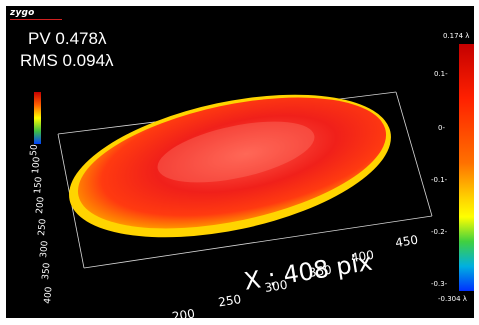  I want to click on x-tick: 350, so click(320, 271).